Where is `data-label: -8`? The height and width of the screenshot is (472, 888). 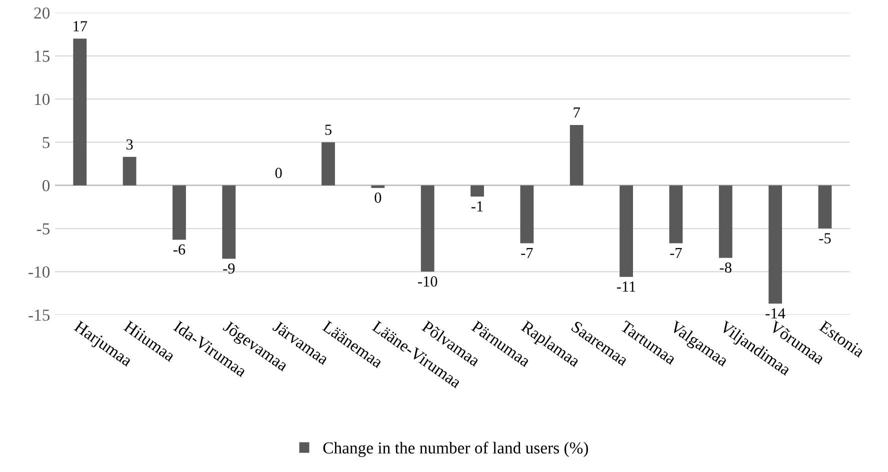
data-label: -8 is located at coordinates (726, 267).